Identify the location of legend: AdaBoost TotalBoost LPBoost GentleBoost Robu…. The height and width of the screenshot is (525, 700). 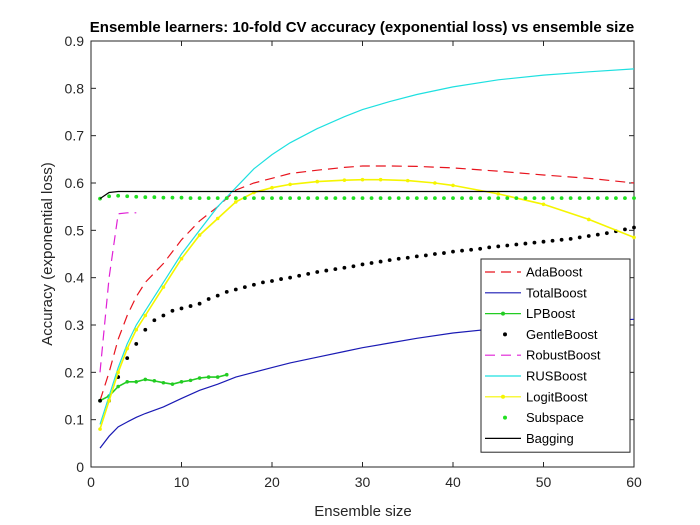
(555, 355).